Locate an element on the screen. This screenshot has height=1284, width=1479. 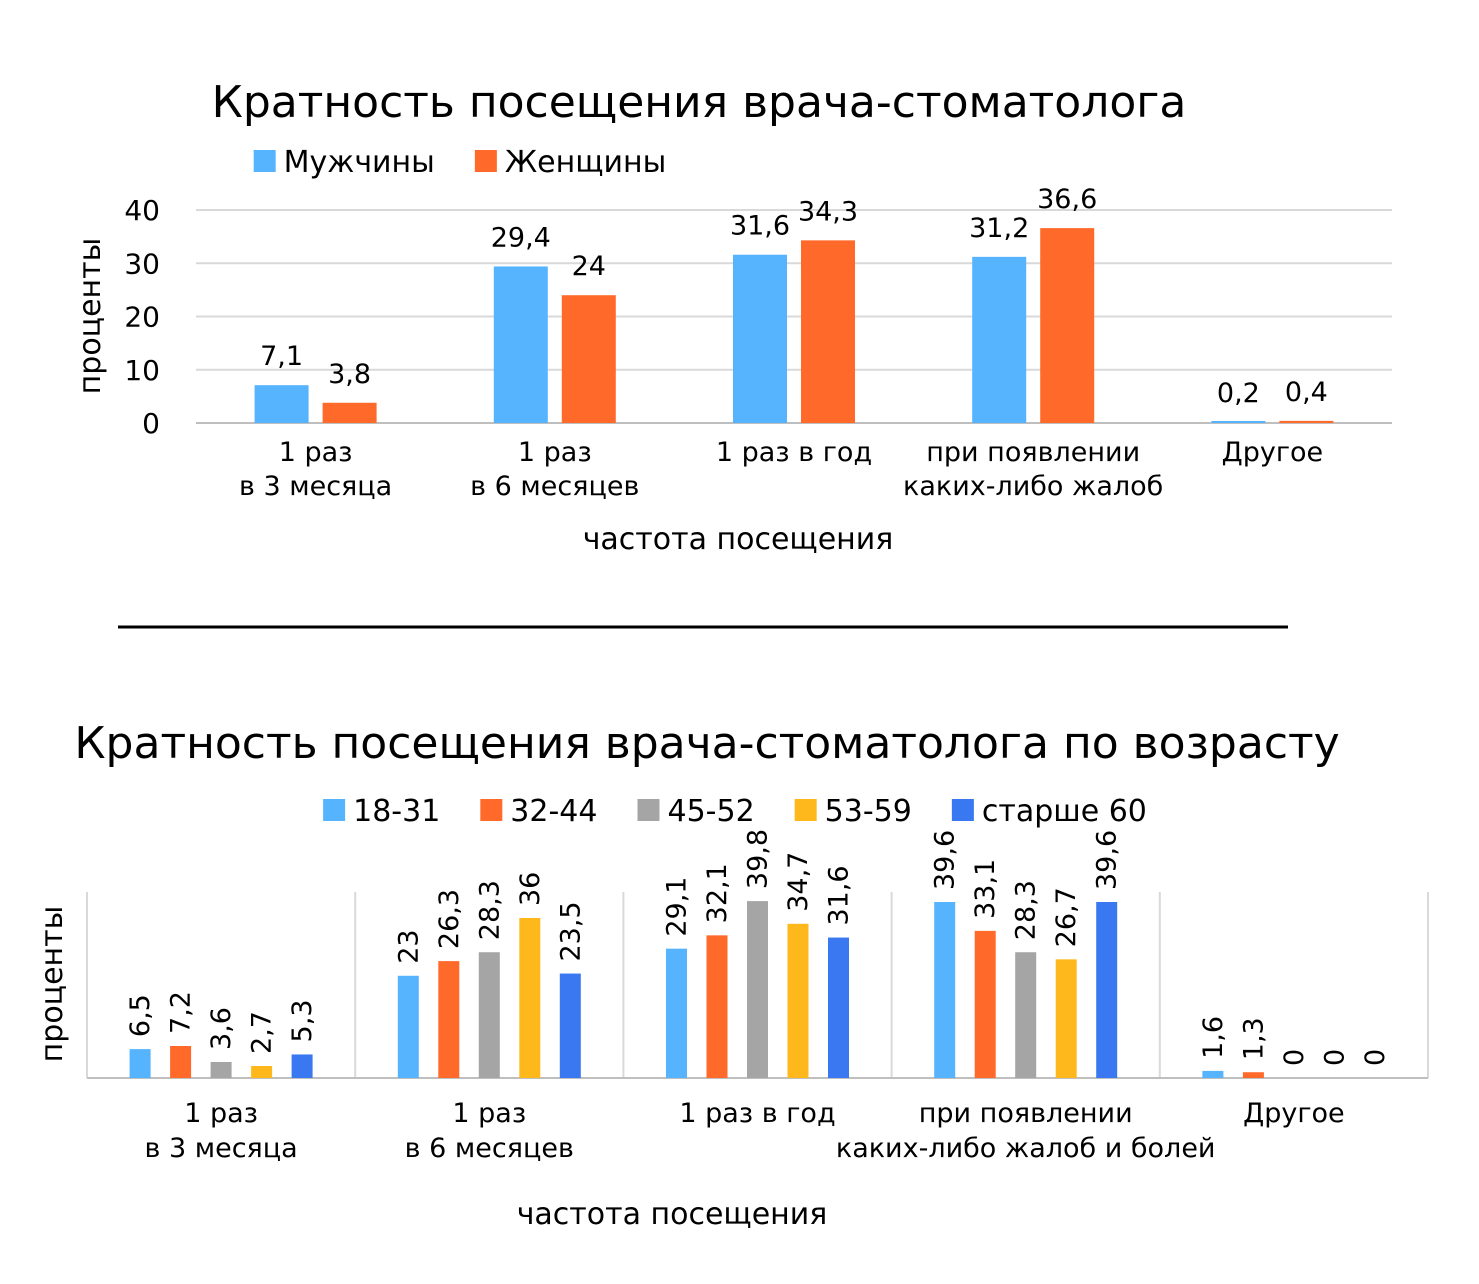
chart1-data-label: 24 is located at coordinates (589, 266).